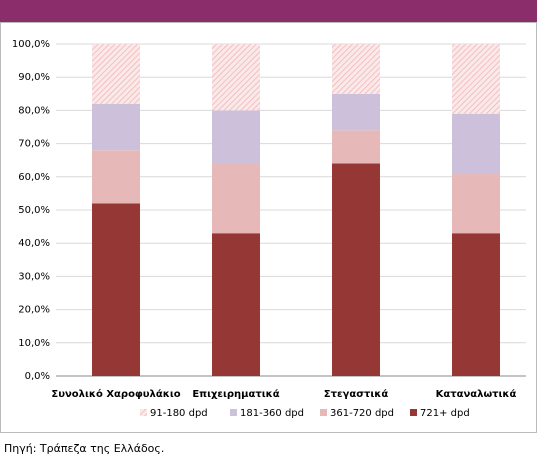  I want to click on y-tick-label: 50,0%, so click(34, 210).